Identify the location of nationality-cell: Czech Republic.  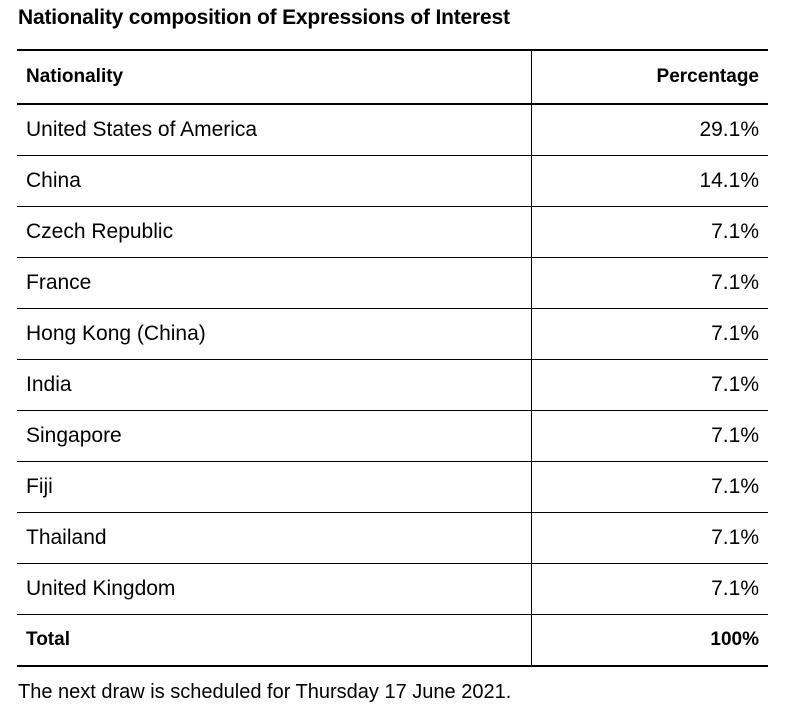
(274, 232).